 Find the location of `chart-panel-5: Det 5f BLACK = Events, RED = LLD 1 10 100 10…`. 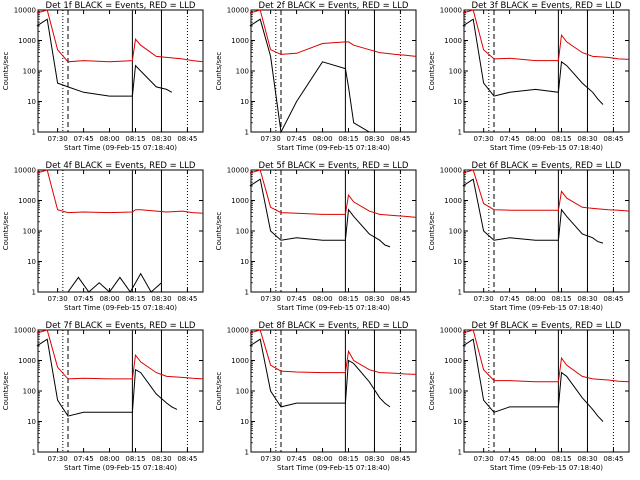

chart-panel-5: Det 5f BLACK = Events, RED = LLD 1 10 100 10… is located at coordinates (316, 236).